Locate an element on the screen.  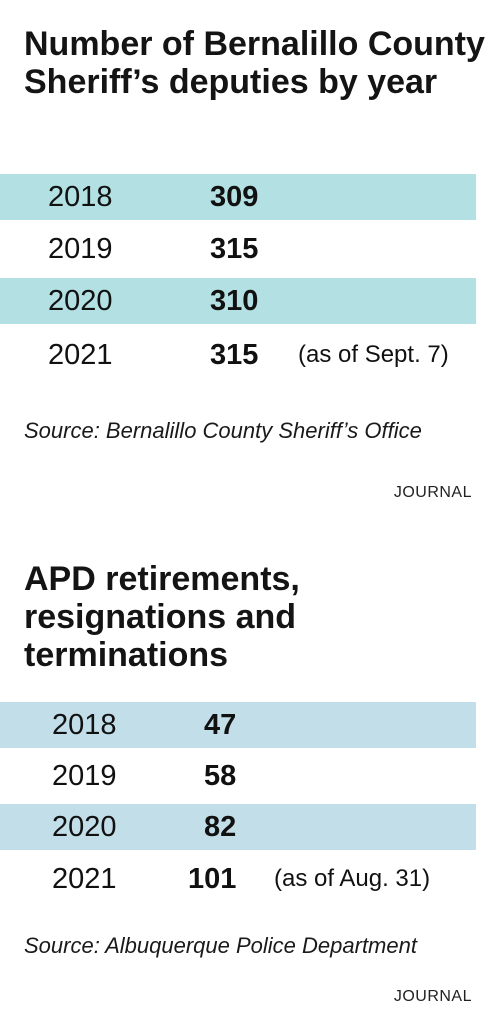
table-1-row: 2020 310 is located at coordinates (238, 301).